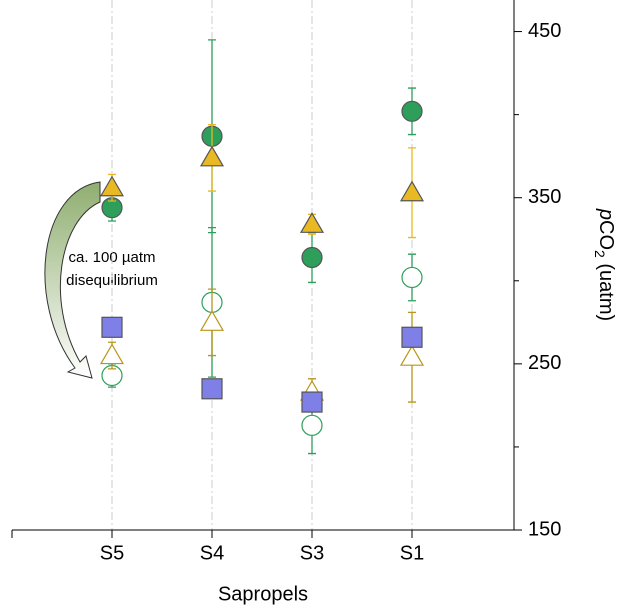  I want to click on x-tick-label: S4, so click(212, 553).